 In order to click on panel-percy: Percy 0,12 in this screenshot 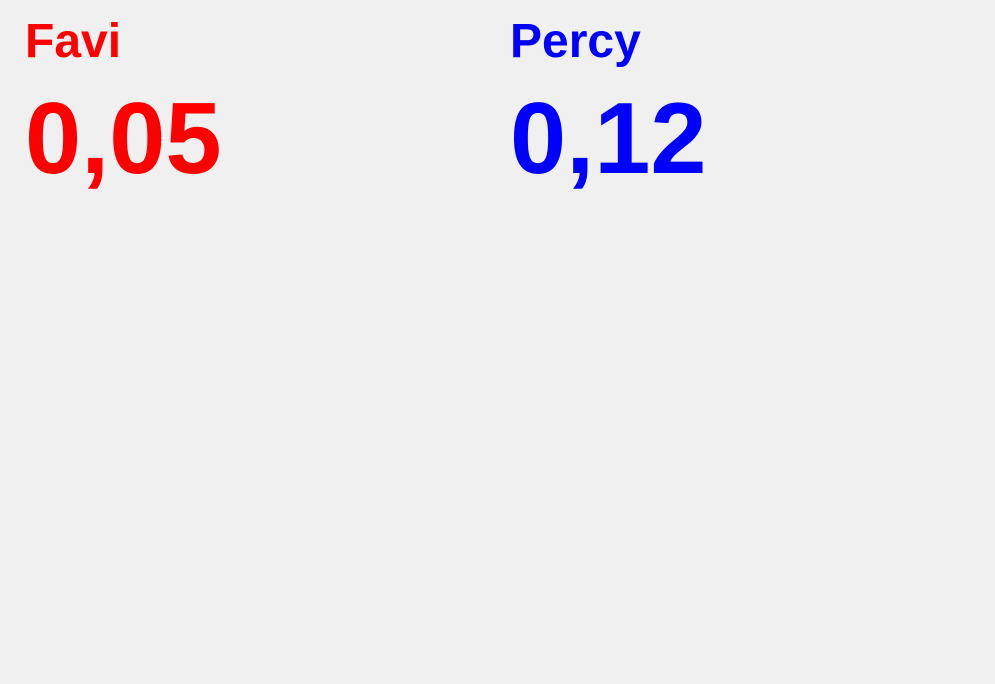, I will do `click(608, 104)`.